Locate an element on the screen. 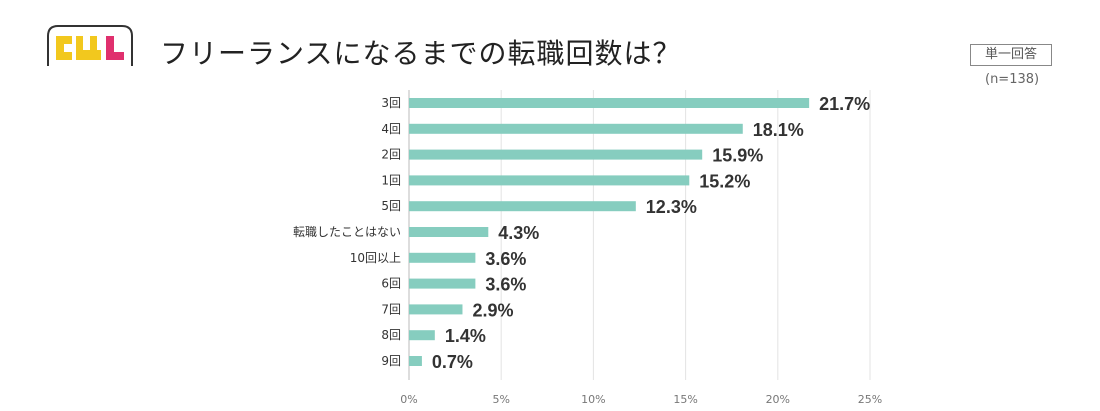  data-label: 4.3% is located at coordinates (518, 233).